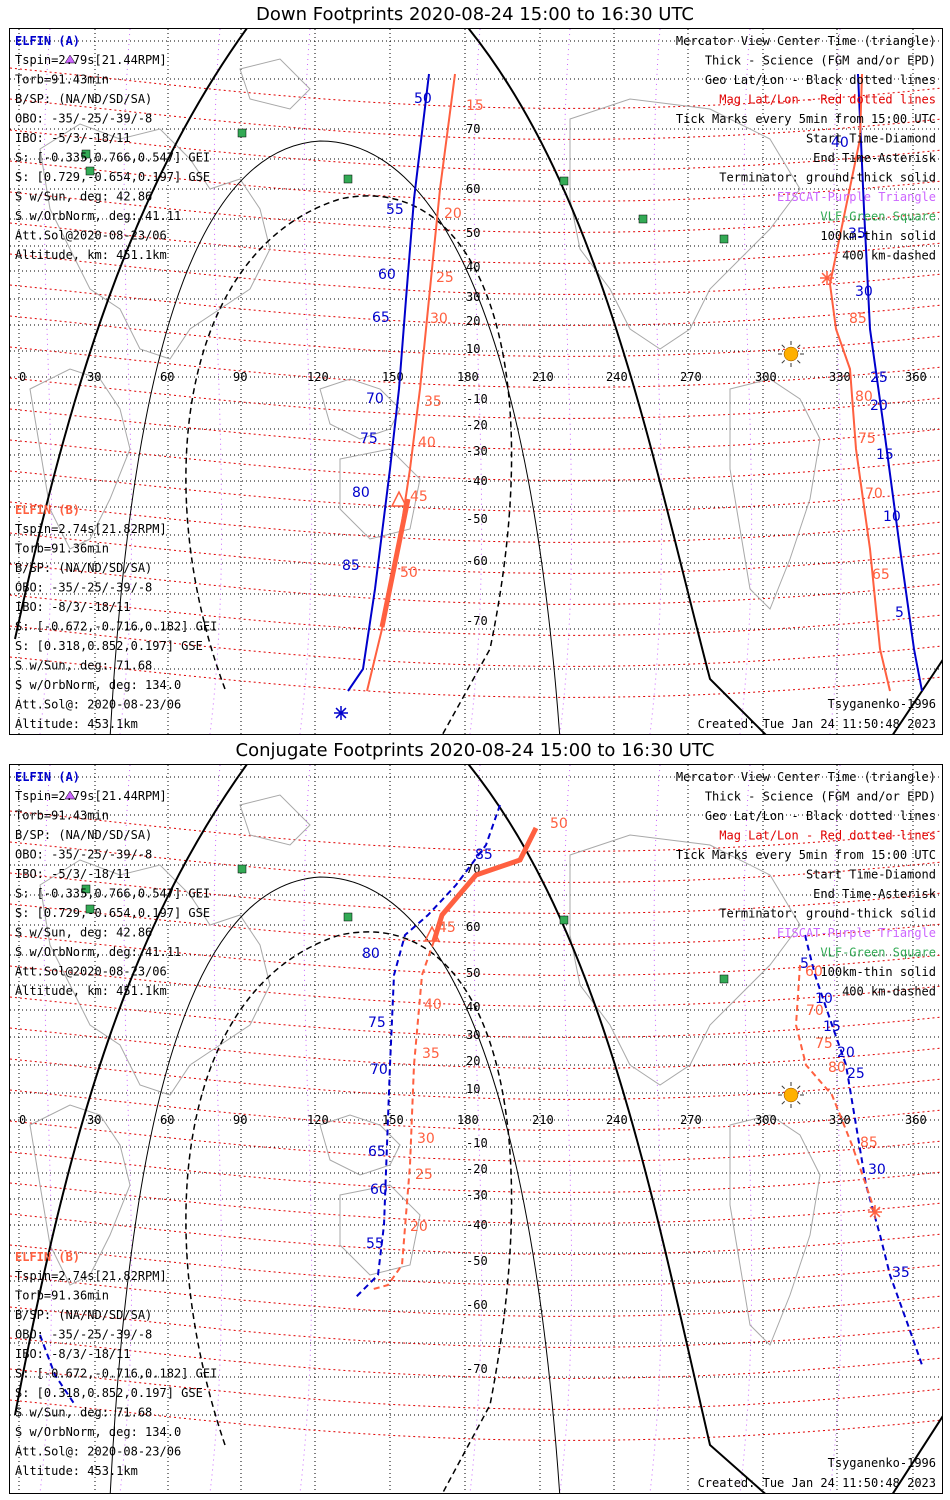  What do you see at coordinates (371, 954) in the screenshot?
I see `elfin-a-tick-label: 80` at bounding box center [371, 954].